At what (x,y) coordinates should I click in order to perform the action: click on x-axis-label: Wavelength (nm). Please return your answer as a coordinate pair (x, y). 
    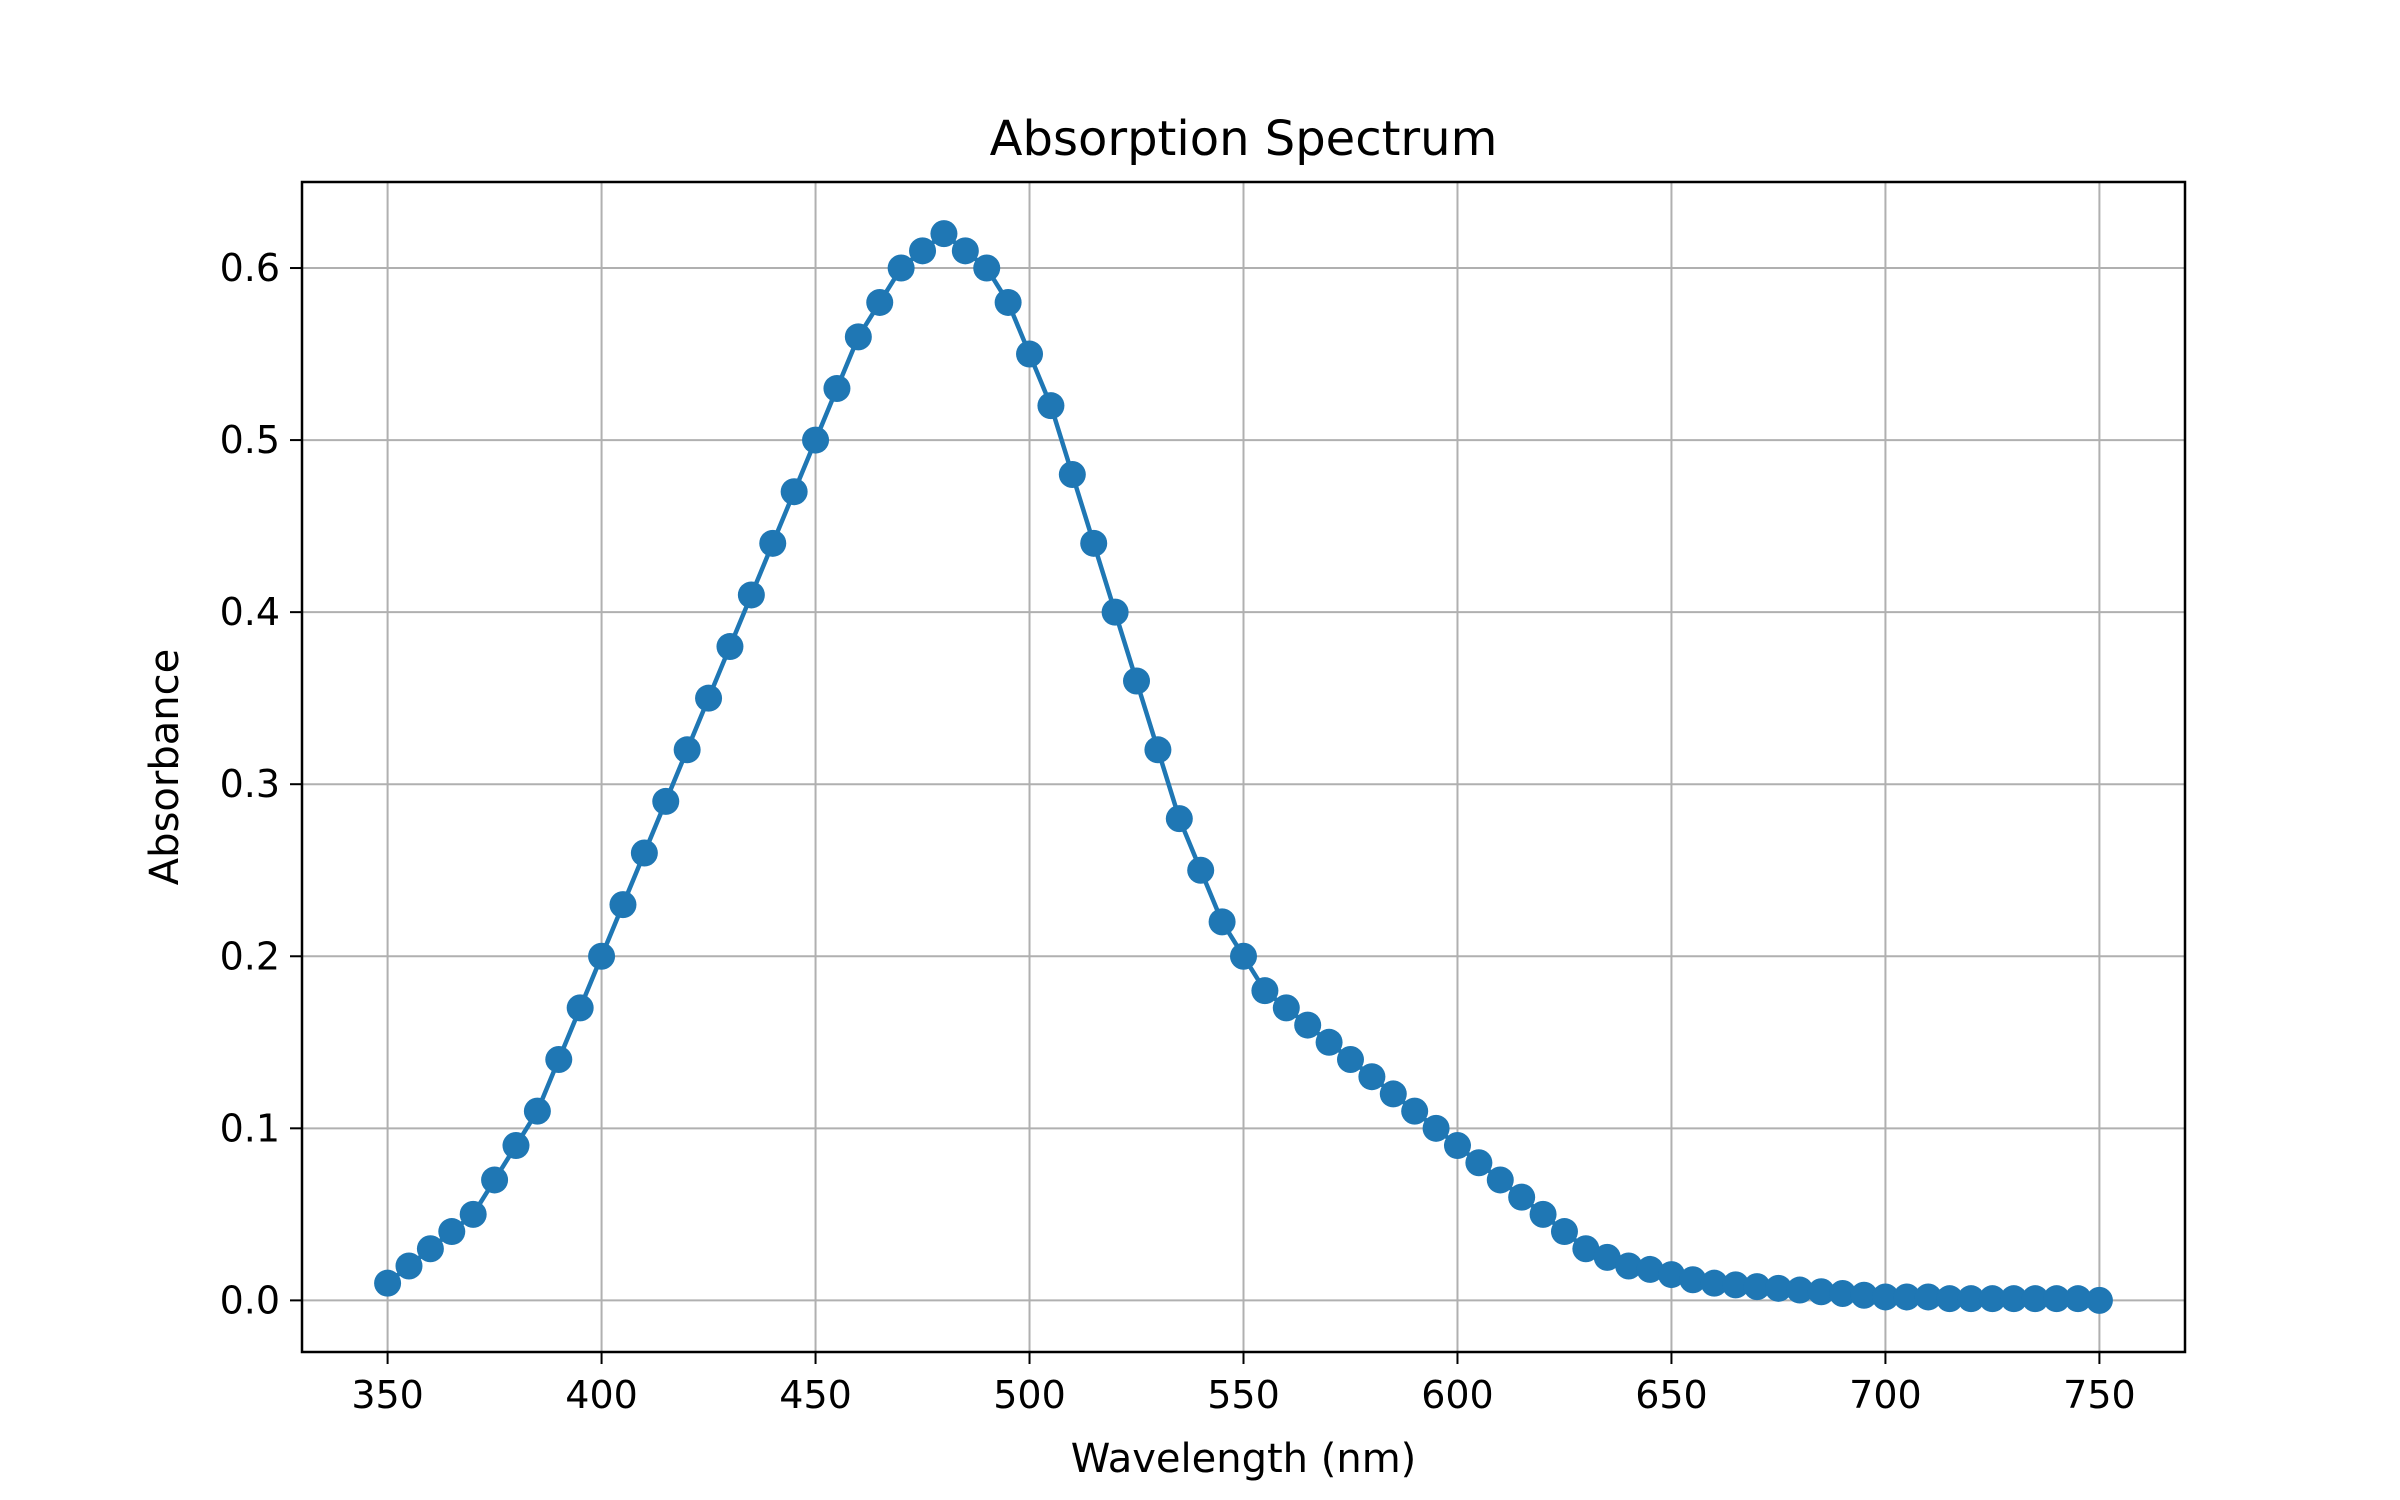
    Looking at the image, I should click on (1244, 1459).